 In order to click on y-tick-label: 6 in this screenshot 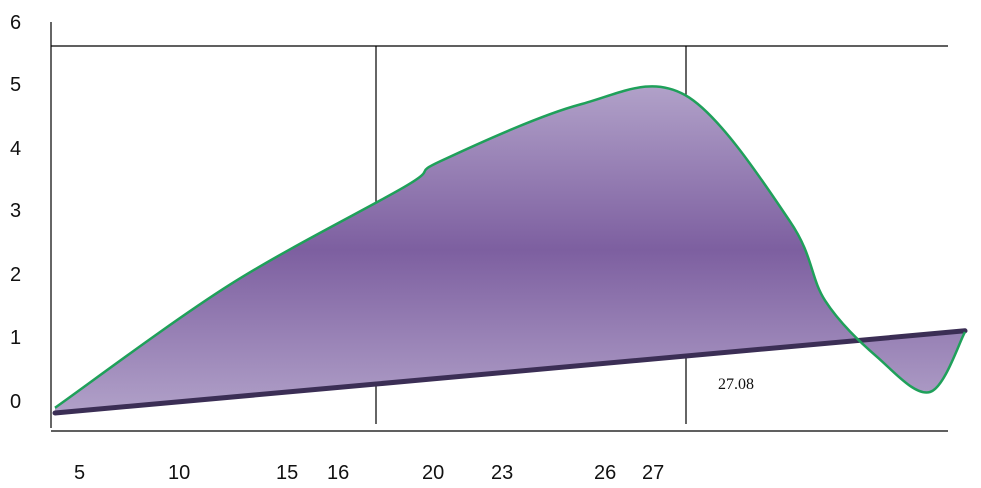, I will do `click(15, 23)`.